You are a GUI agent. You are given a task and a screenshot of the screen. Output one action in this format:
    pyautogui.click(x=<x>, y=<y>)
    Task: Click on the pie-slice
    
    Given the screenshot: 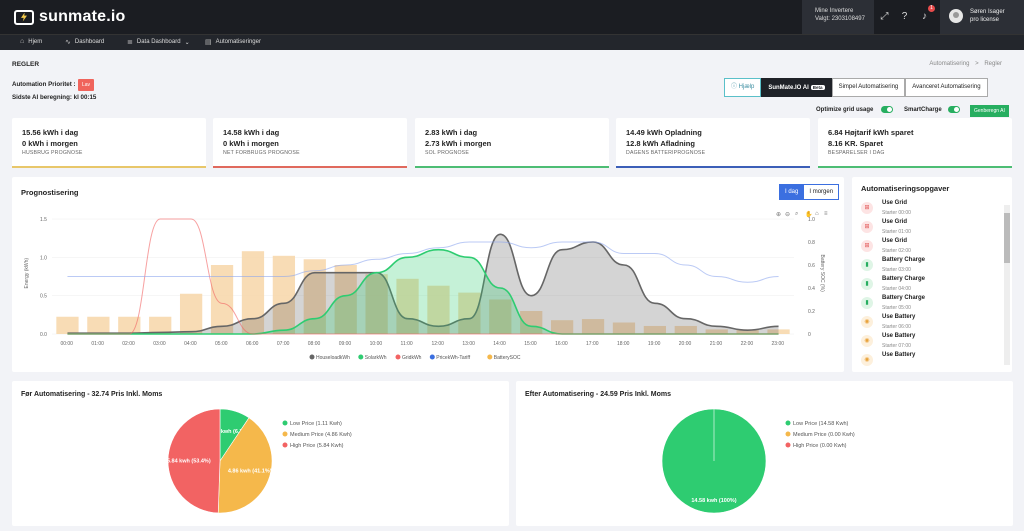 What is the action you would take?
    pyautogui.click(x=194, y=461)
    